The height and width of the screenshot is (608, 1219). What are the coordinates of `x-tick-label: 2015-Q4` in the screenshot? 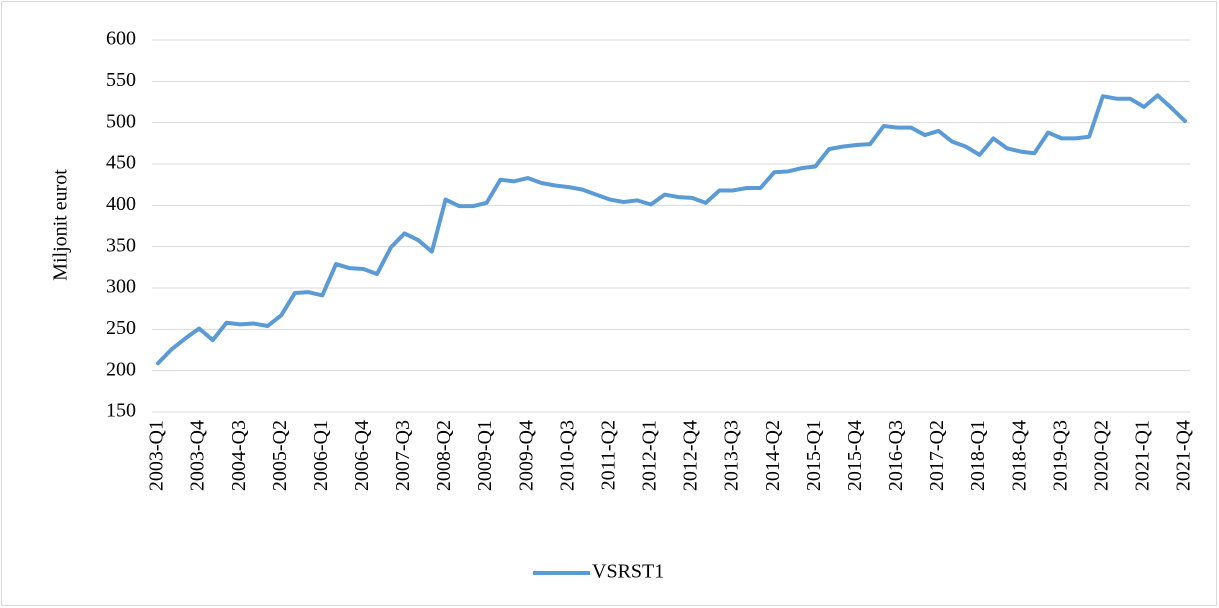 It's located at (855, 455).